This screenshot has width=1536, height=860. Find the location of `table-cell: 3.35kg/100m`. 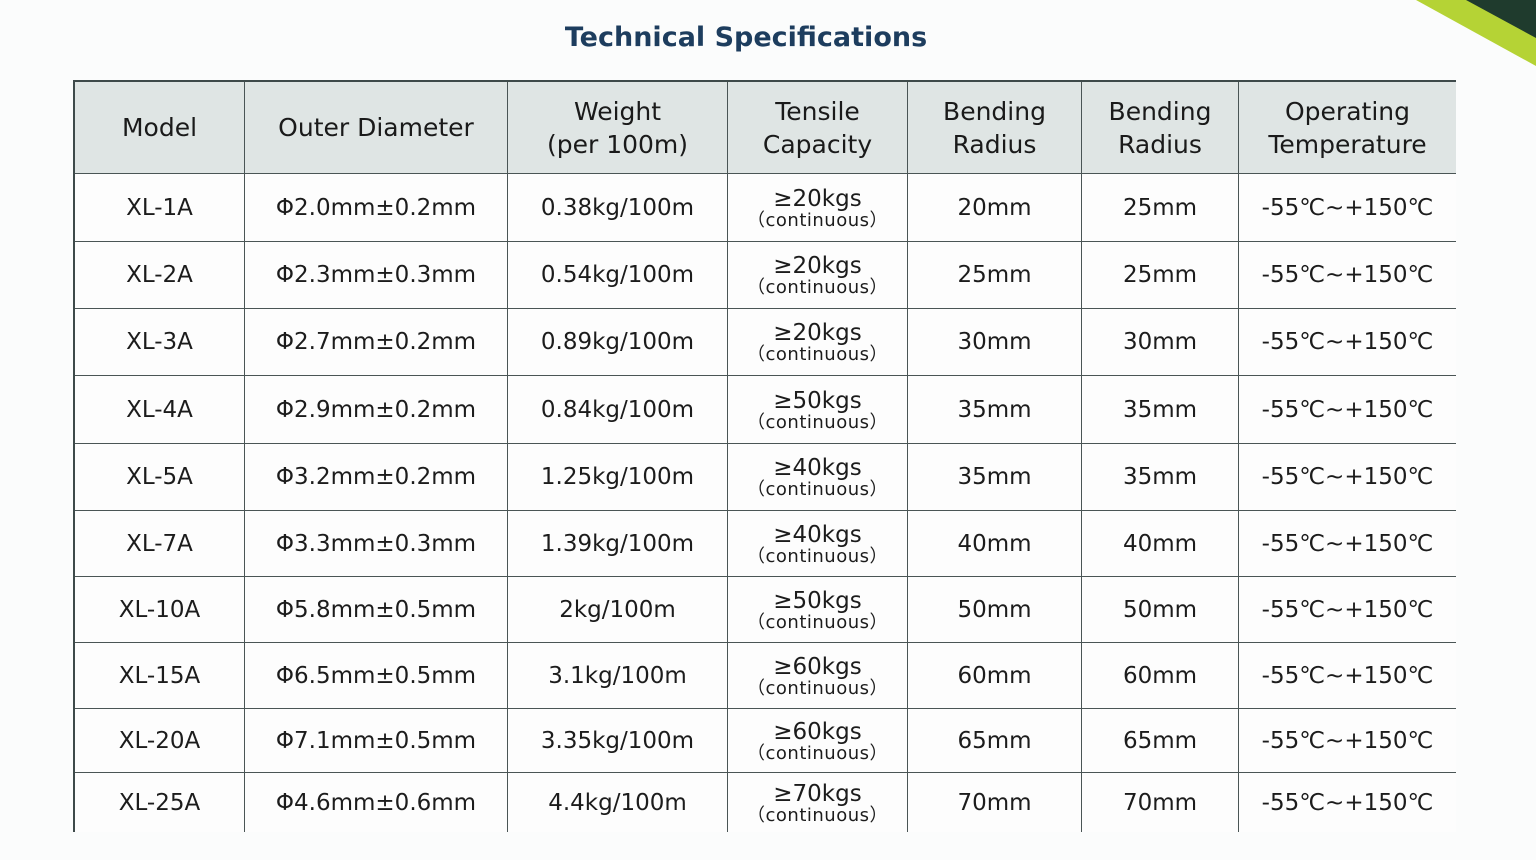

table-cell: 3.35kg/100m is located at coordinates (618, 741).